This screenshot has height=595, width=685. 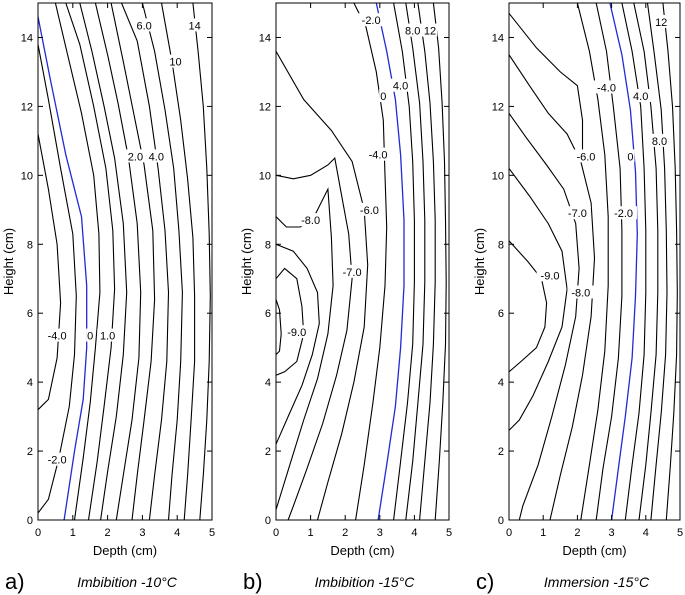 I want to click on x-tick-label: 3, so click(x=380, y=533).